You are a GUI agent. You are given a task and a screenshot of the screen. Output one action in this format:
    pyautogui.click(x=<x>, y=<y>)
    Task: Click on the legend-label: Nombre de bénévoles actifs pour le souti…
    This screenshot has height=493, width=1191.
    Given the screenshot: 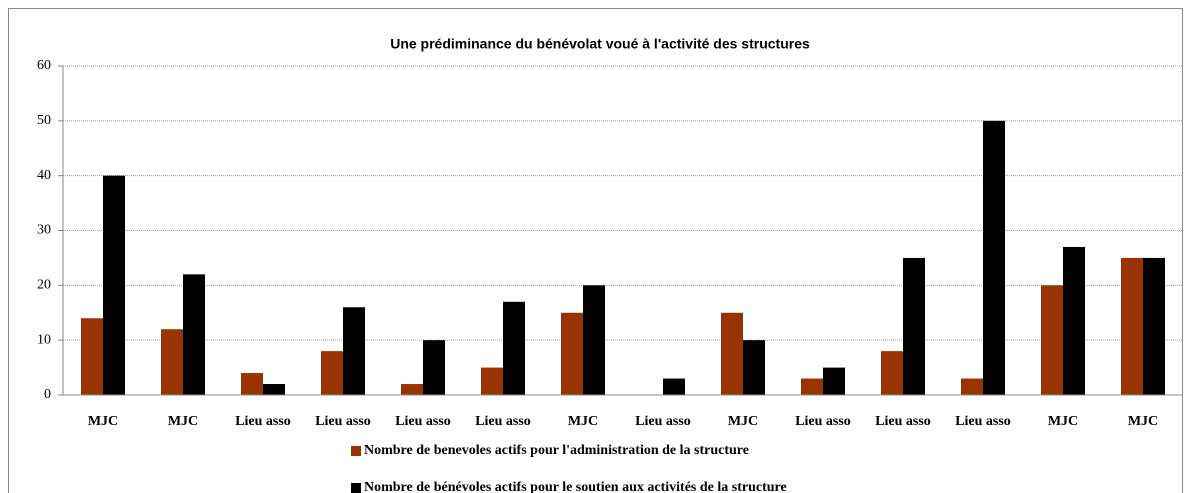 What is the action you would take?
    pyautogui.click(x=575, y=486)
    